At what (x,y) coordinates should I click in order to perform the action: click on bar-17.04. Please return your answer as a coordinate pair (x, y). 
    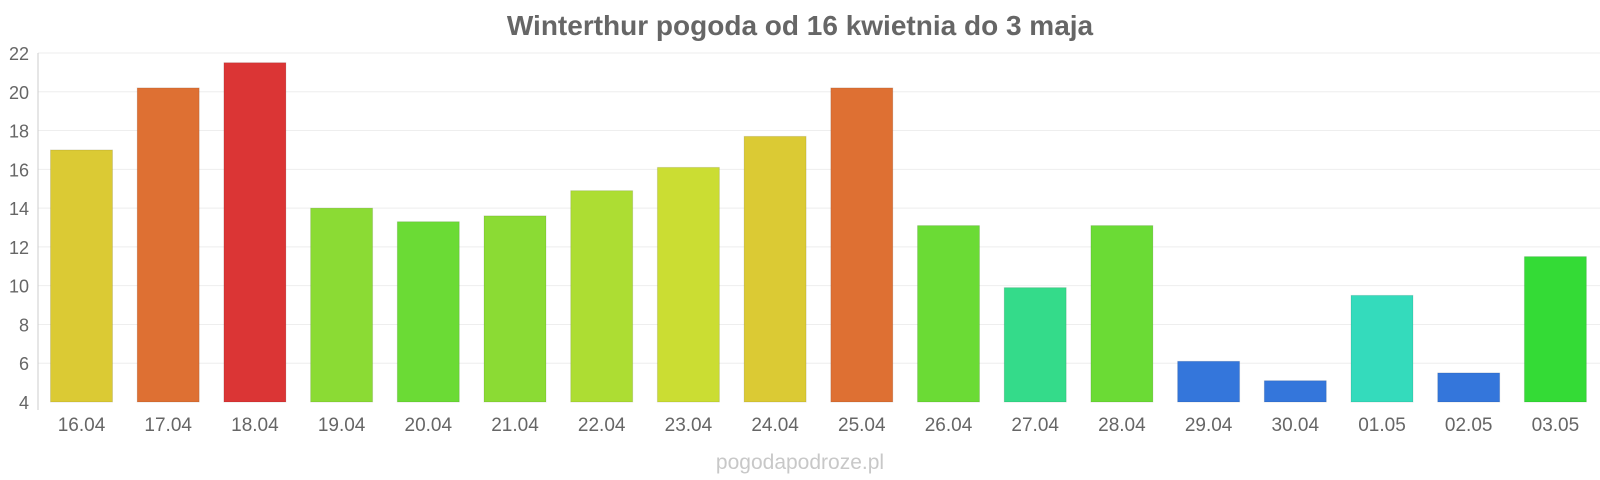
    Looking at the image, I should click on (168, 245).